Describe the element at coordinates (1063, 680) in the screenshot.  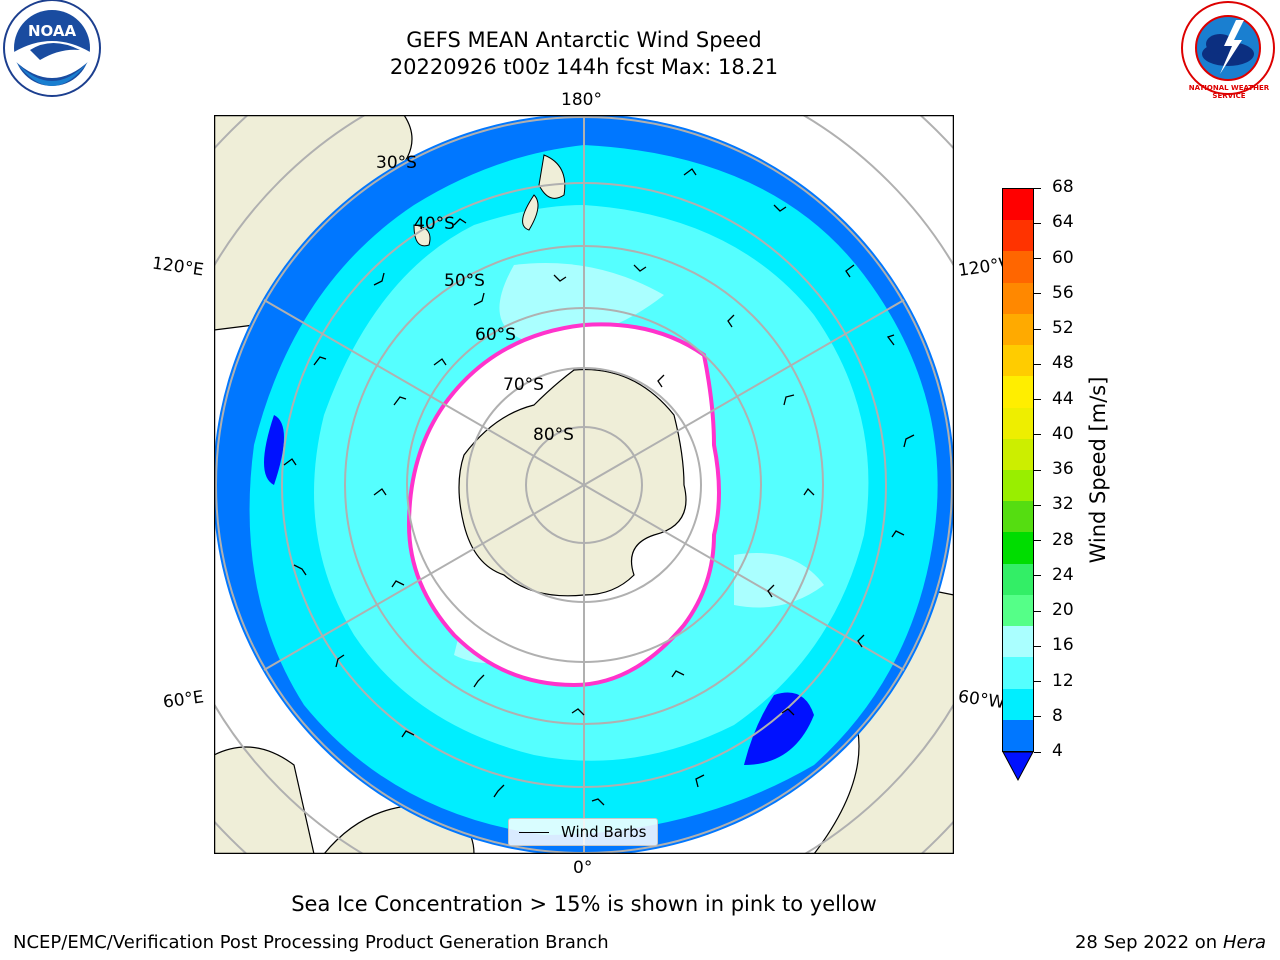
I see `colorbar-tick-label: 12` at that location.